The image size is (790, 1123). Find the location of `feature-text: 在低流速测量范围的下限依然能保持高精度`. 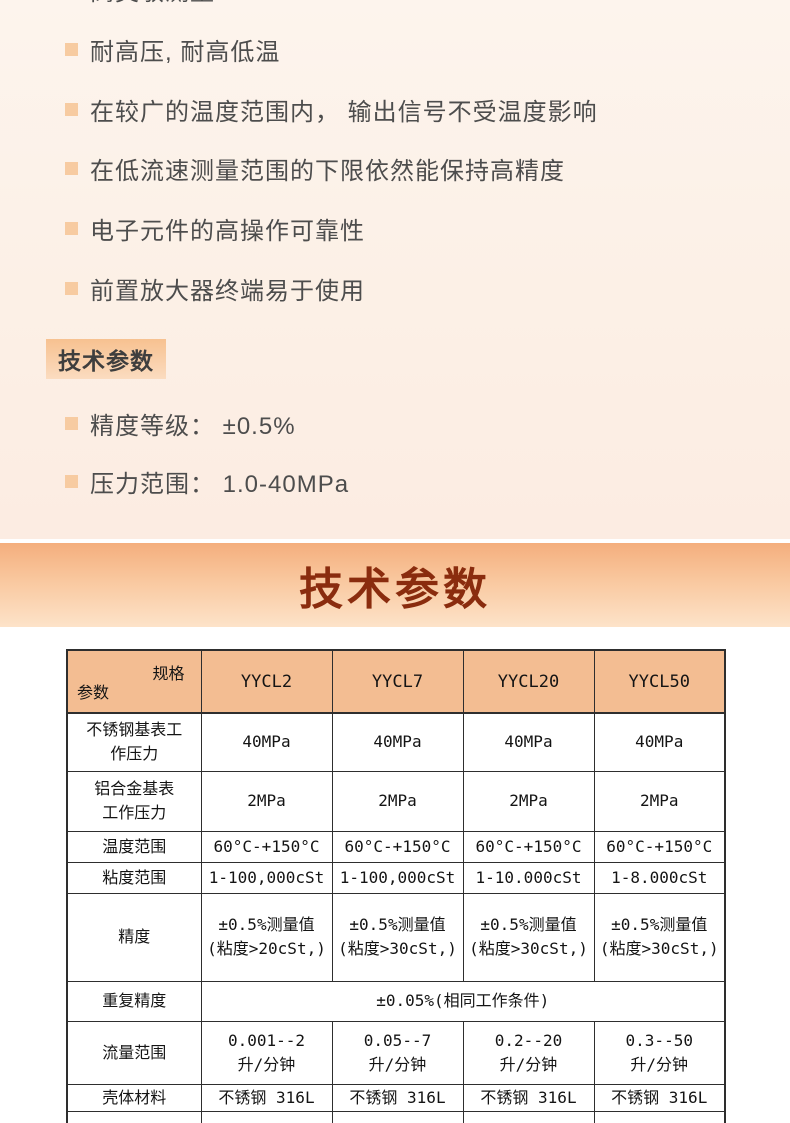

feature-text: 在低流速测量范围的下限依然能保持高精度 is located at coordinates (327, 172).